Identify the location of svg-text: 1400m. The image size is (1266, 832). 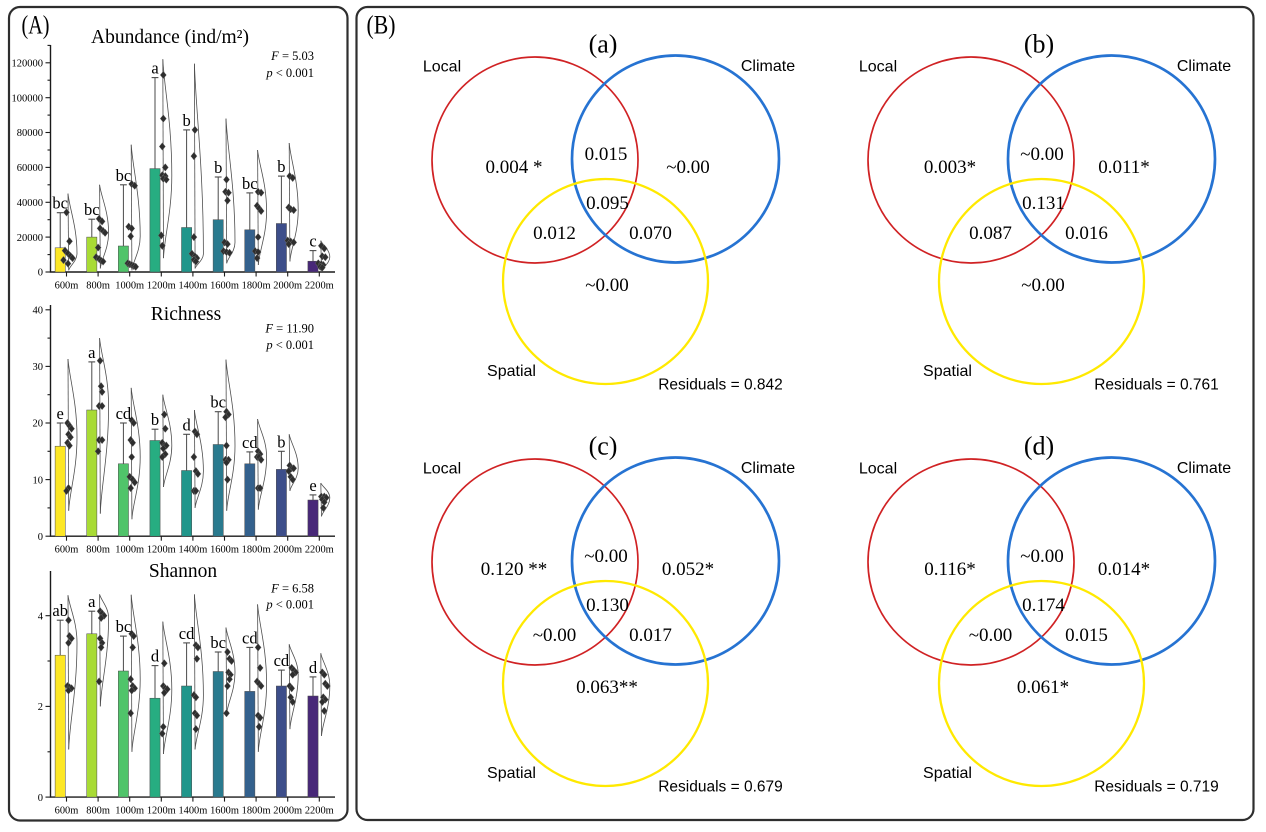
(192, 286).